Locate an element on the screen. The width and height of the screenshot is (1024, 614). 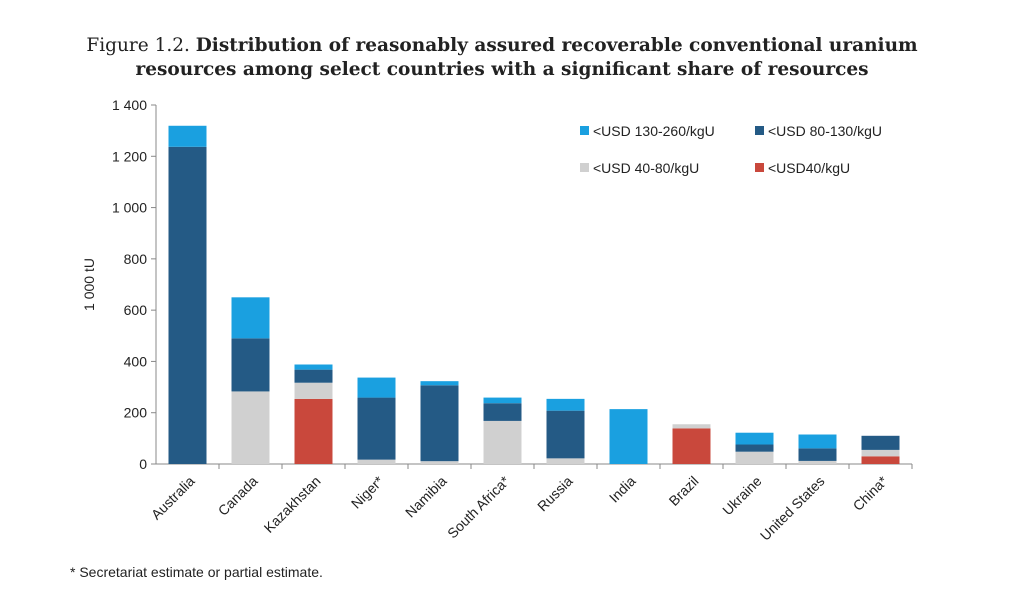
y-tick-label: 800 is located at coordinates (136, 259).